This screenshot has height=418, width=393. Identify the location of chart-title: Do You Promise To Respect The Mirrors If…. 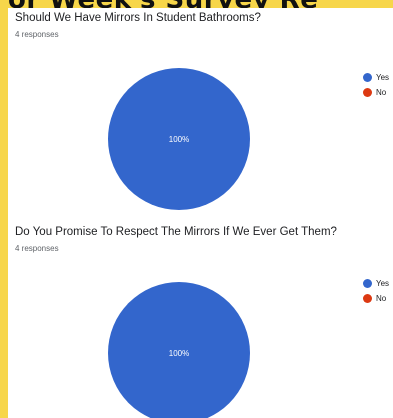
(176, 232).